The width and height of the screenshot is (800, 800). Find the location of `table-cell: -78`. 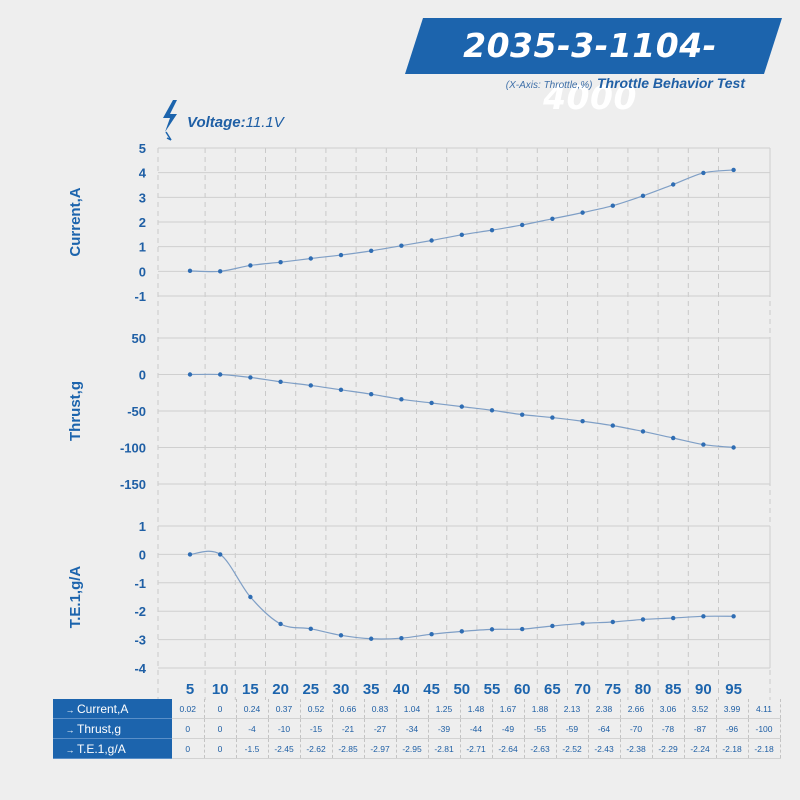

table-cell: -78 is located at coordinates (668, 728).